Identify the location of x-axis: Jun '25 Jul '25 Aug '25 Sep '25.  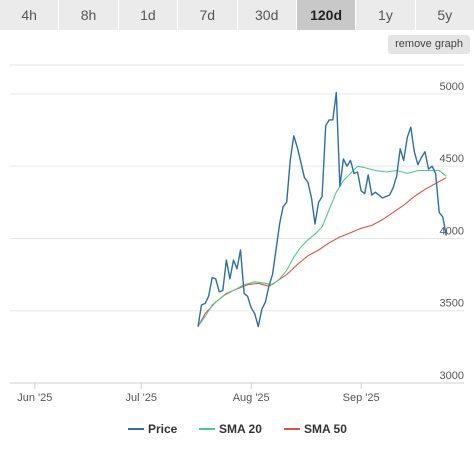
(237, 393).